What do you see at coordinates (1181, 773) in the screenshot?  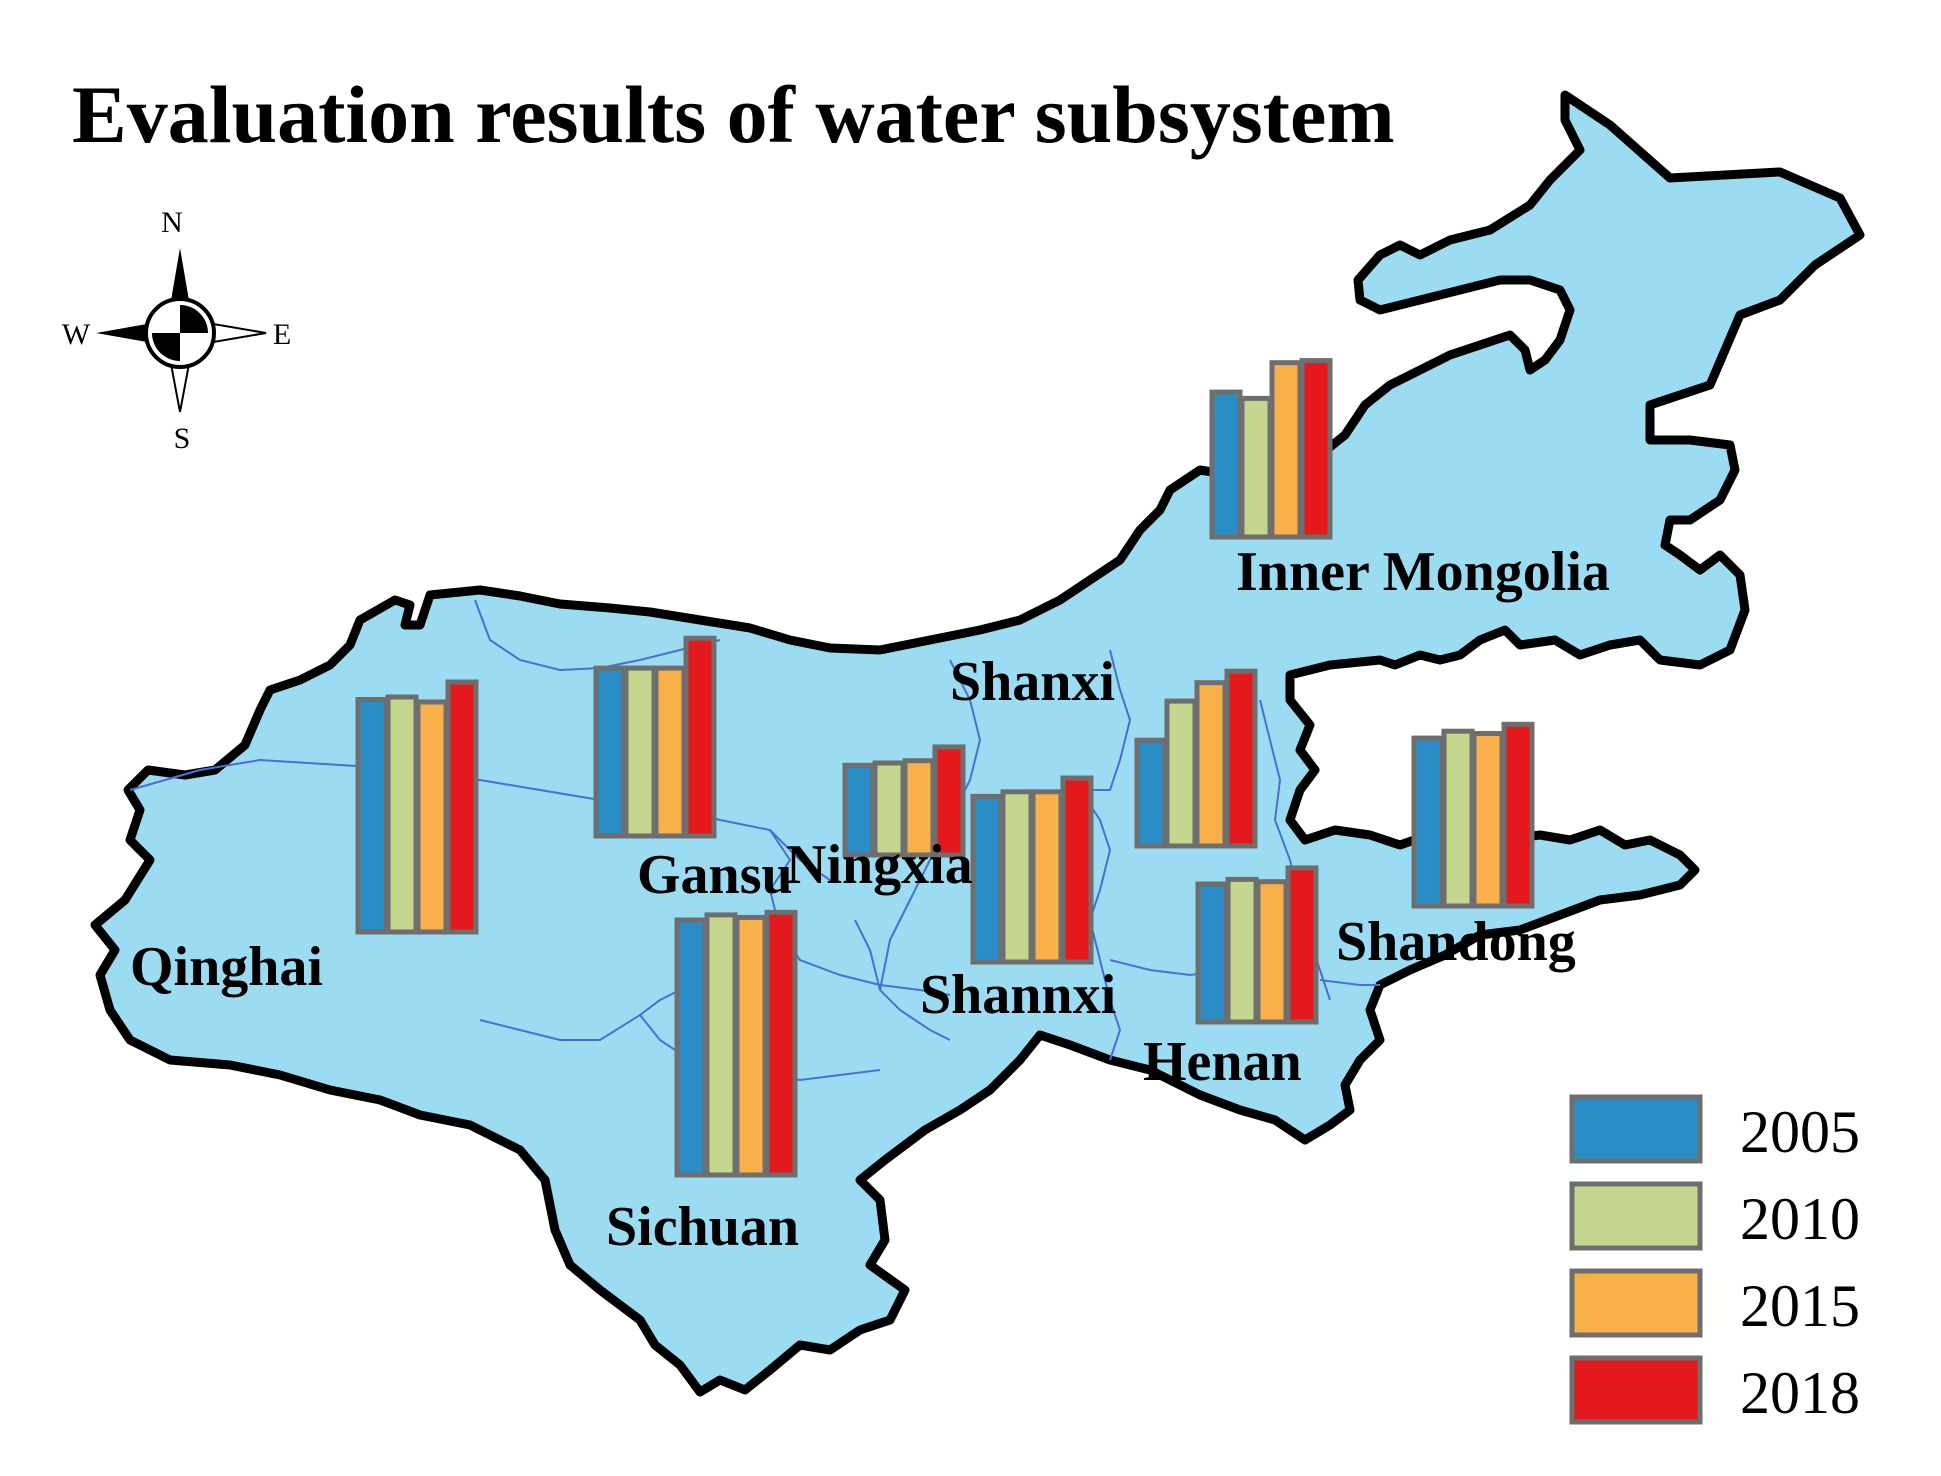 I see `bar-shanxi-2010` at bounding box center [1181, 773].